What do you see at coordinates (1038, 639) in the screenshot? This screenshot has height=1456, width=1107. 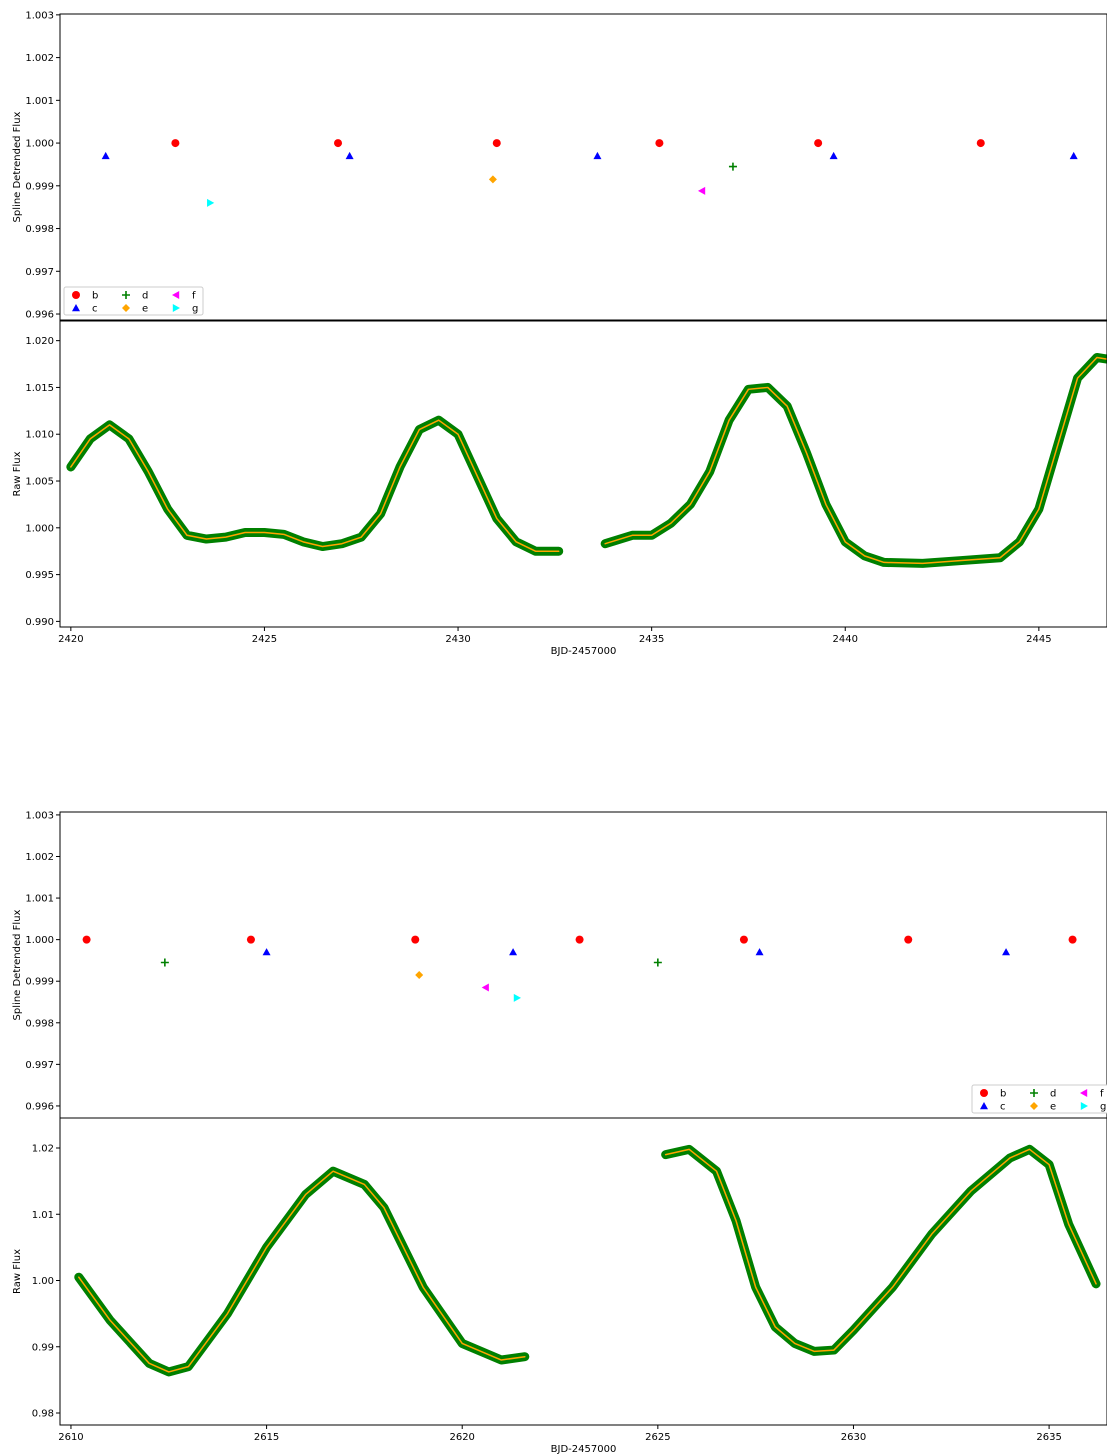 I see `x-tick-label: 2445` at bounding box center [1038, 639].